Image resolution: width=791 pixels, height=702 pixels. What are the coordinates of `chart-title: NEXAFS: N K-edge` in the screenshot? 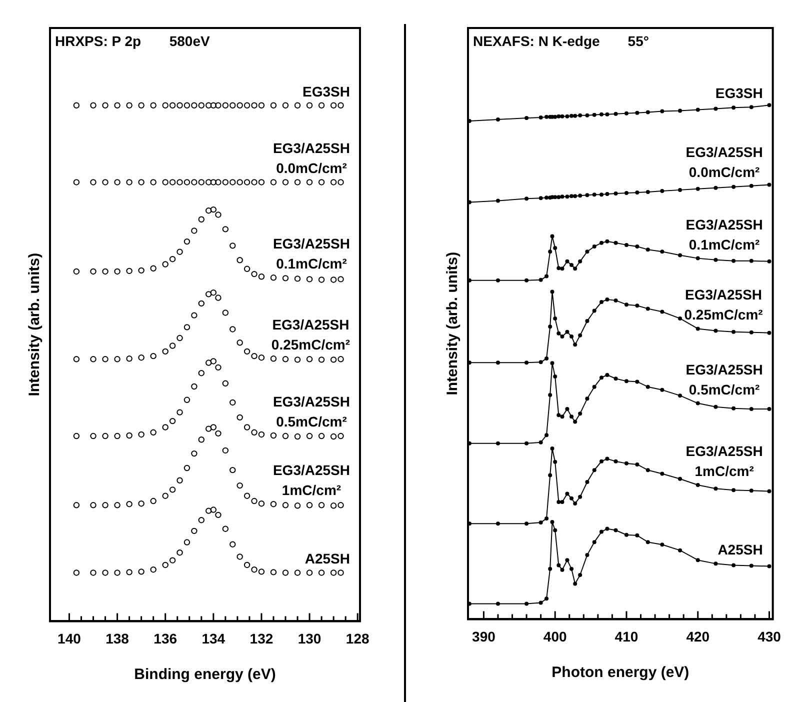 It's located at (536, 41).